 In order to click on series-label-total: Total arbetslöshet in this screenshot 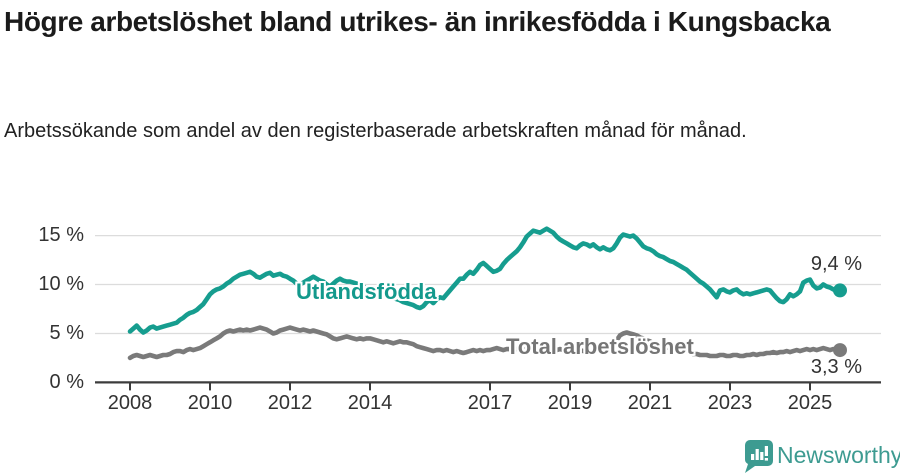, I will do `click(600, 346)`.